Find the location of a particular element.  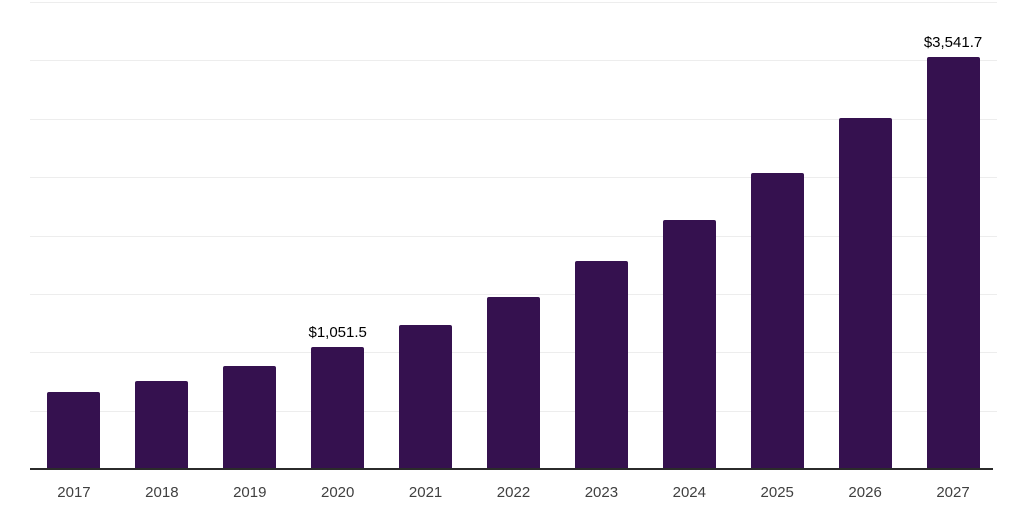

bar-value-label-2020: $1,051.5 is located at coordinates (337, 333).